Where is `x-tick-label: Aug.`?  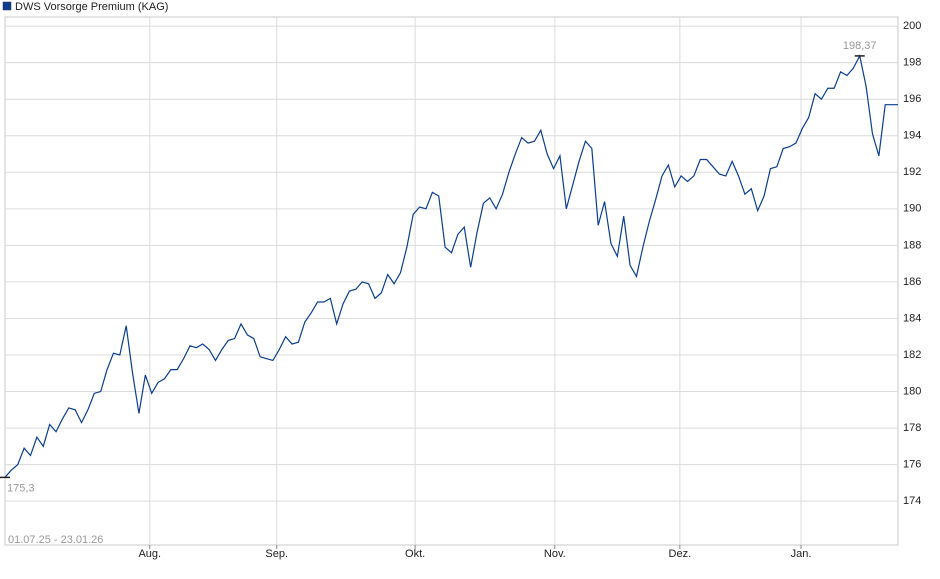
x-tick-label: Aug. is located at coordinates (149, 554).